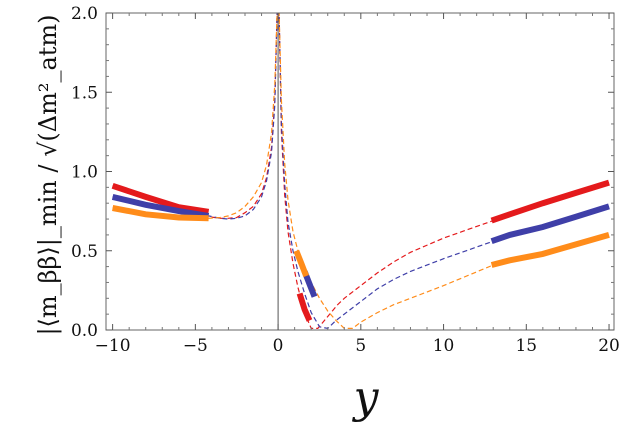  Describe the element at coordinates (278, 346) in the screenshot. I see `x-tick-label: 0` at that location.